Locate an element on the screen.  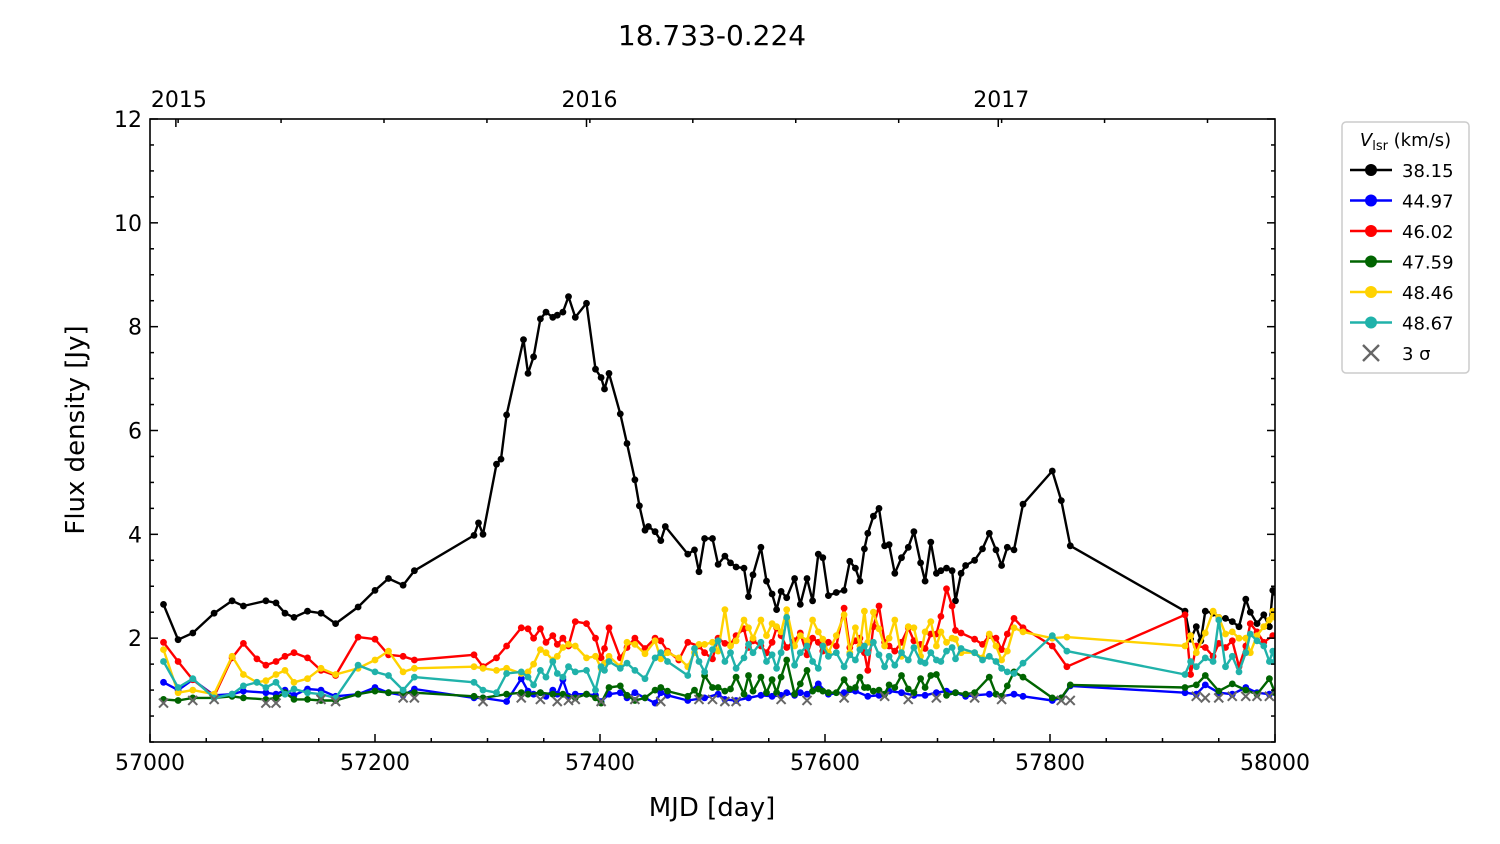
legend-box is located at coordinates (1405, 247).